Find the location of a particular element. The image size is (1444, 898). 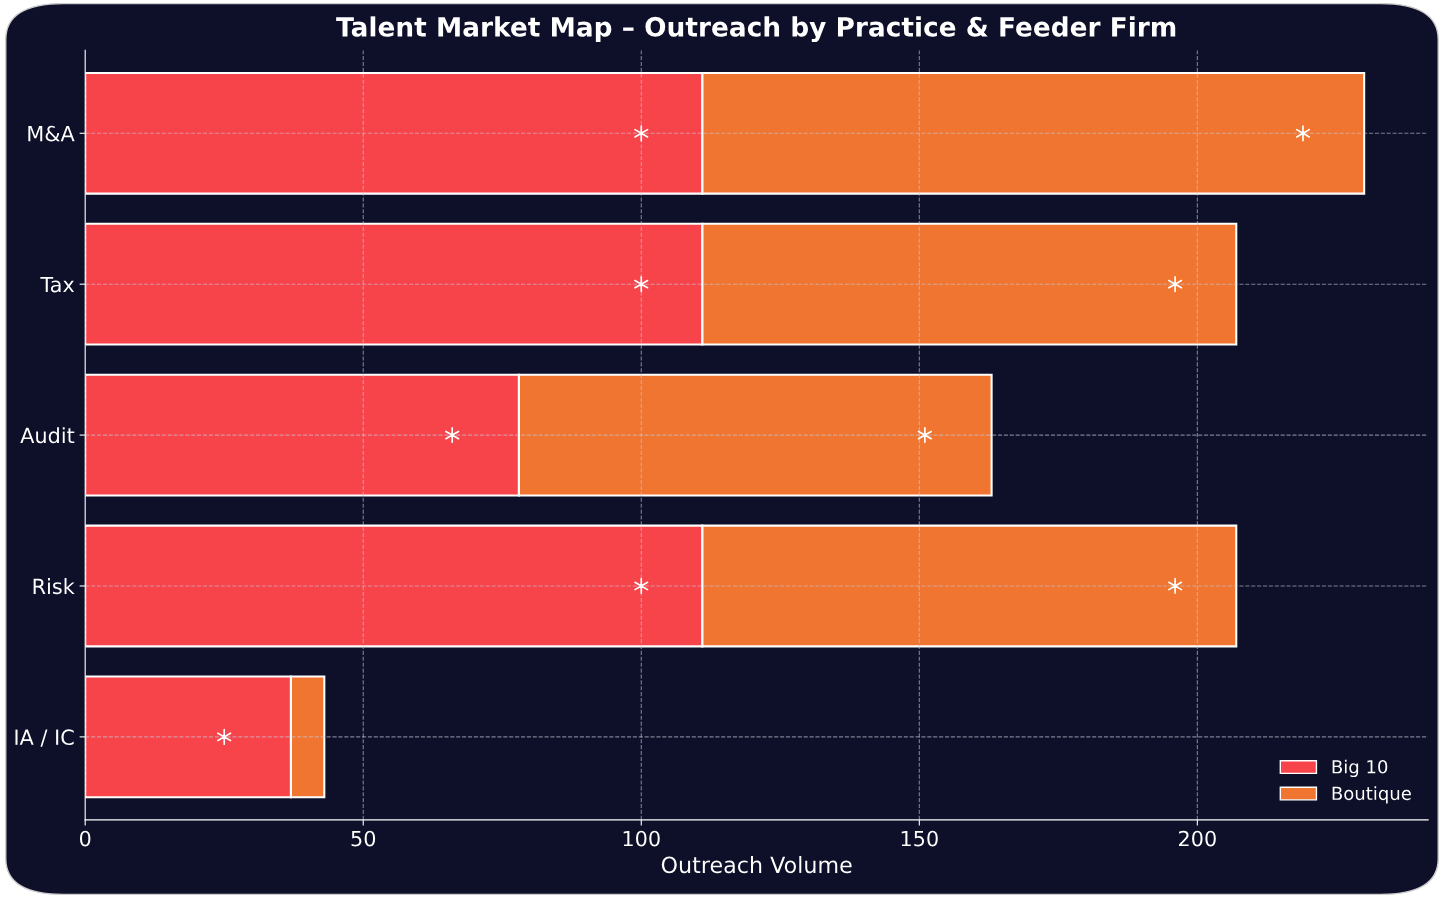

legend-label: Big 10 is located at coordinates (1360, 768).